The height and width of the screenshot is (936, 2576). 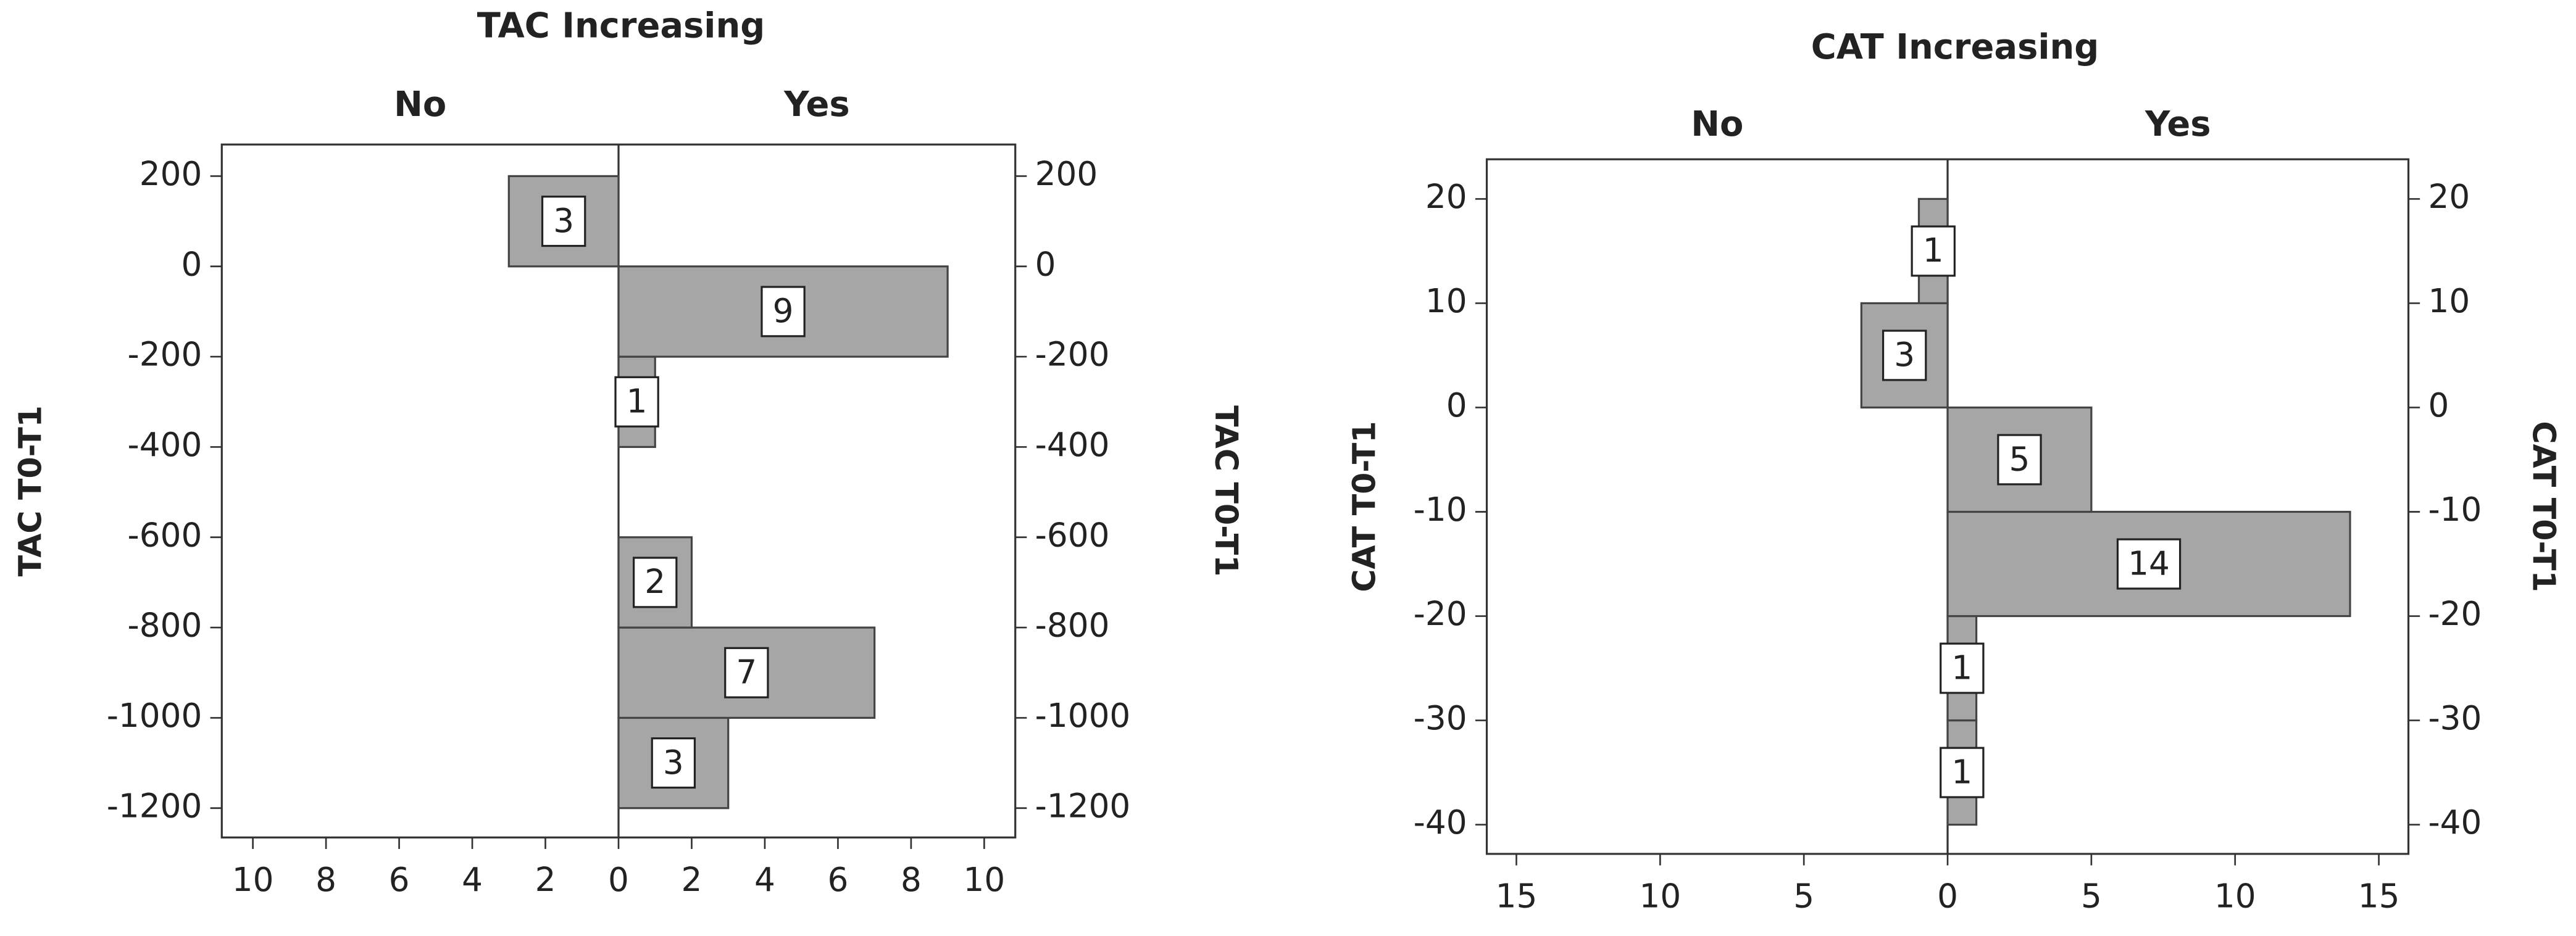 I want to click on y2-tick-label: 20, so click(x=2449, y=197).